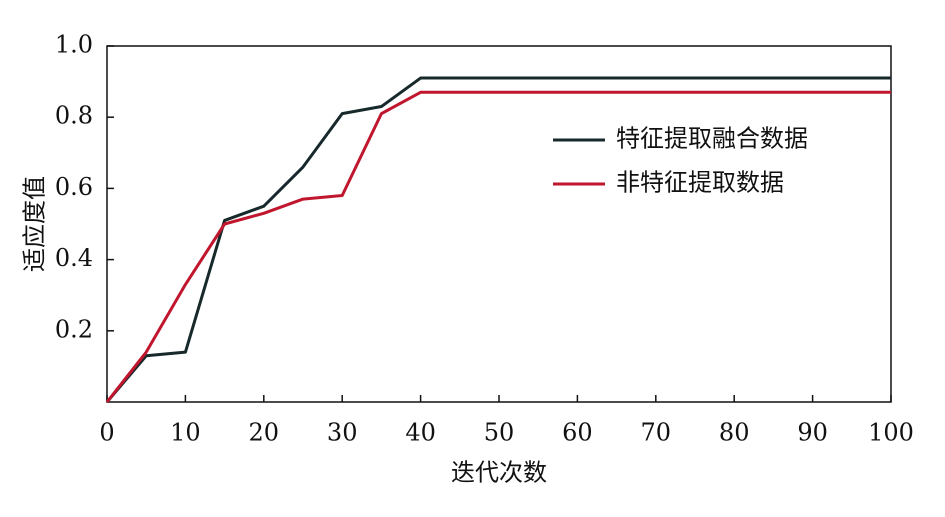  I want to click on y-tick-label: 0.4, so click(74, 258).